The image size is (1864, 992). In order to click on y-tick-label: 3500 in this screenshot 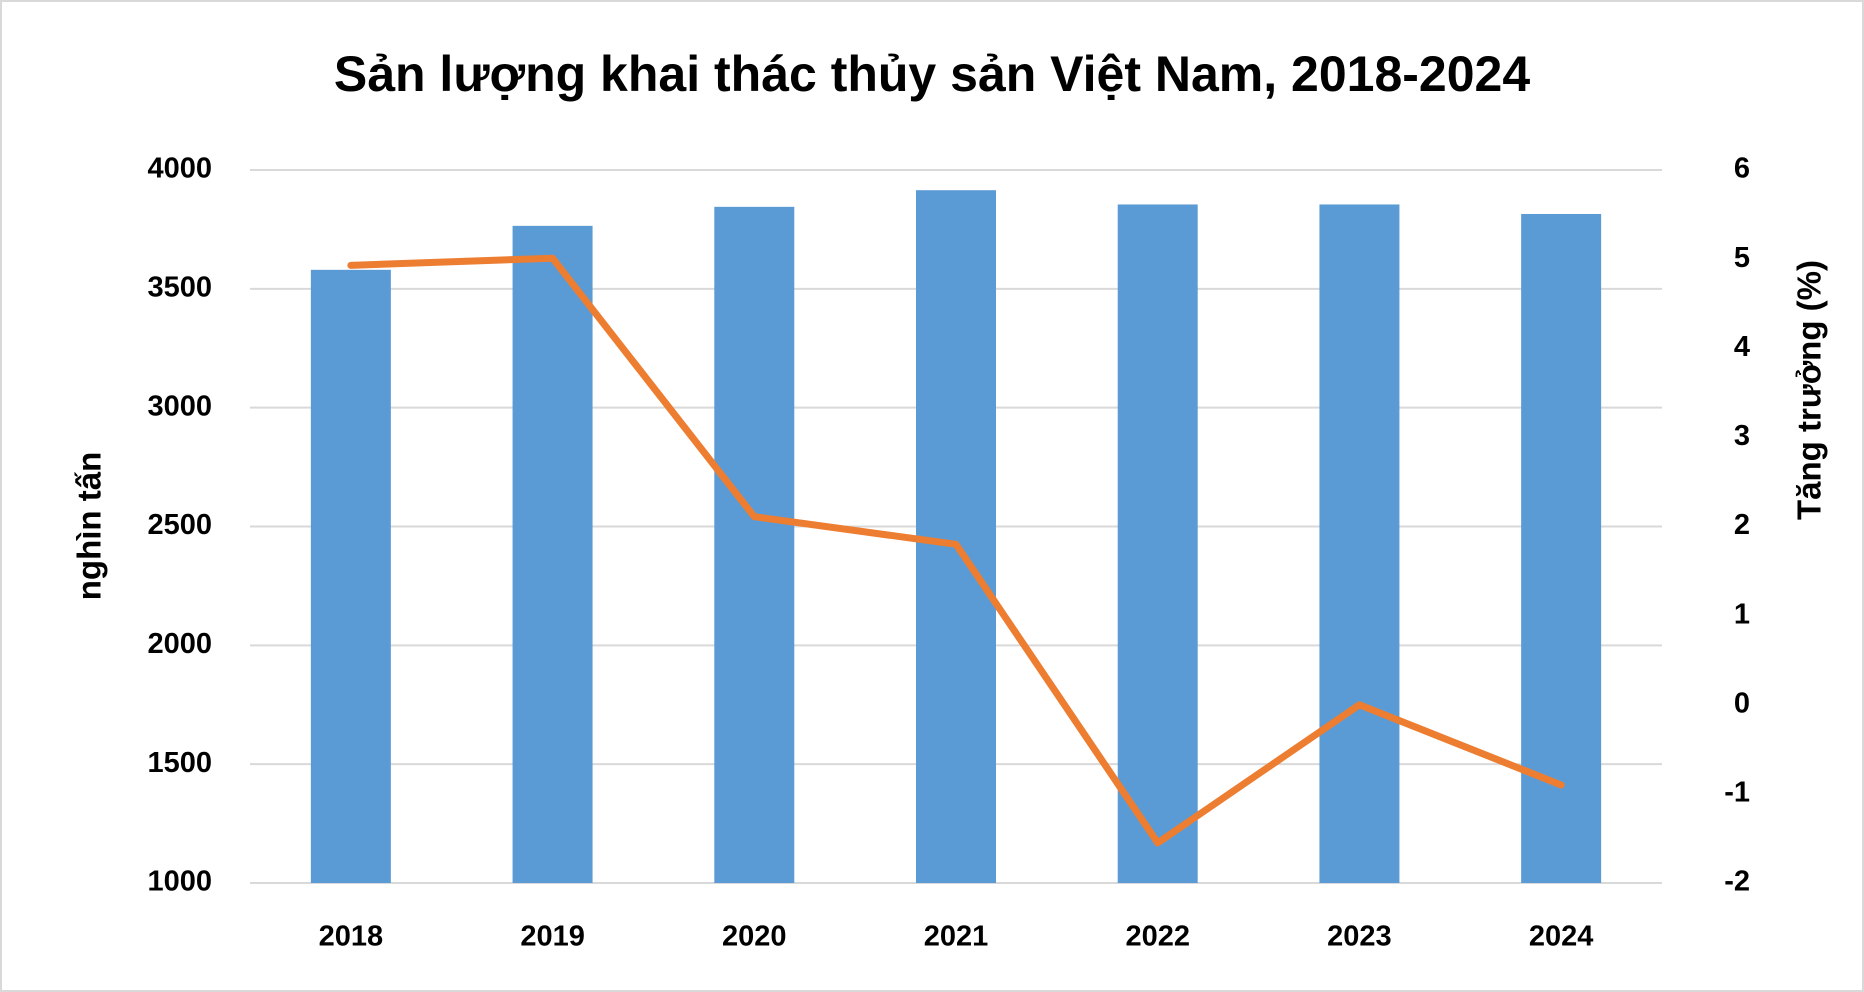, I will do `click(179, 287)`.